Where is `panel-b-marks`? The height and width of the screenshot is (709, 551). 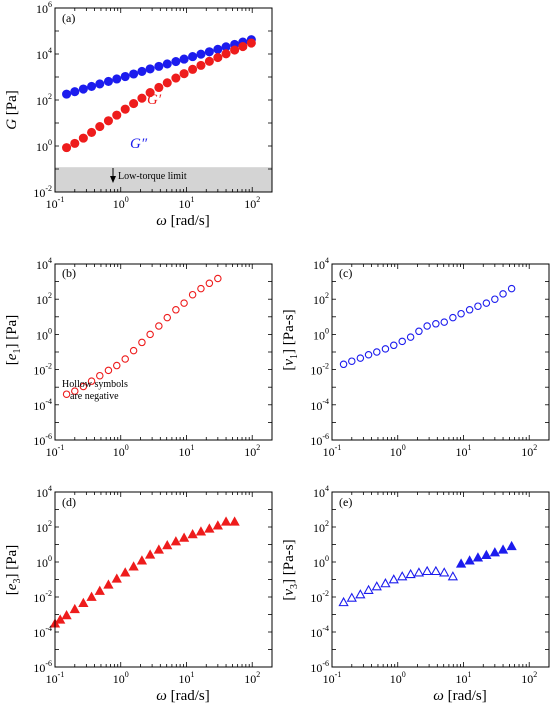 panel-b-marks is located at coordinates (142, 336).